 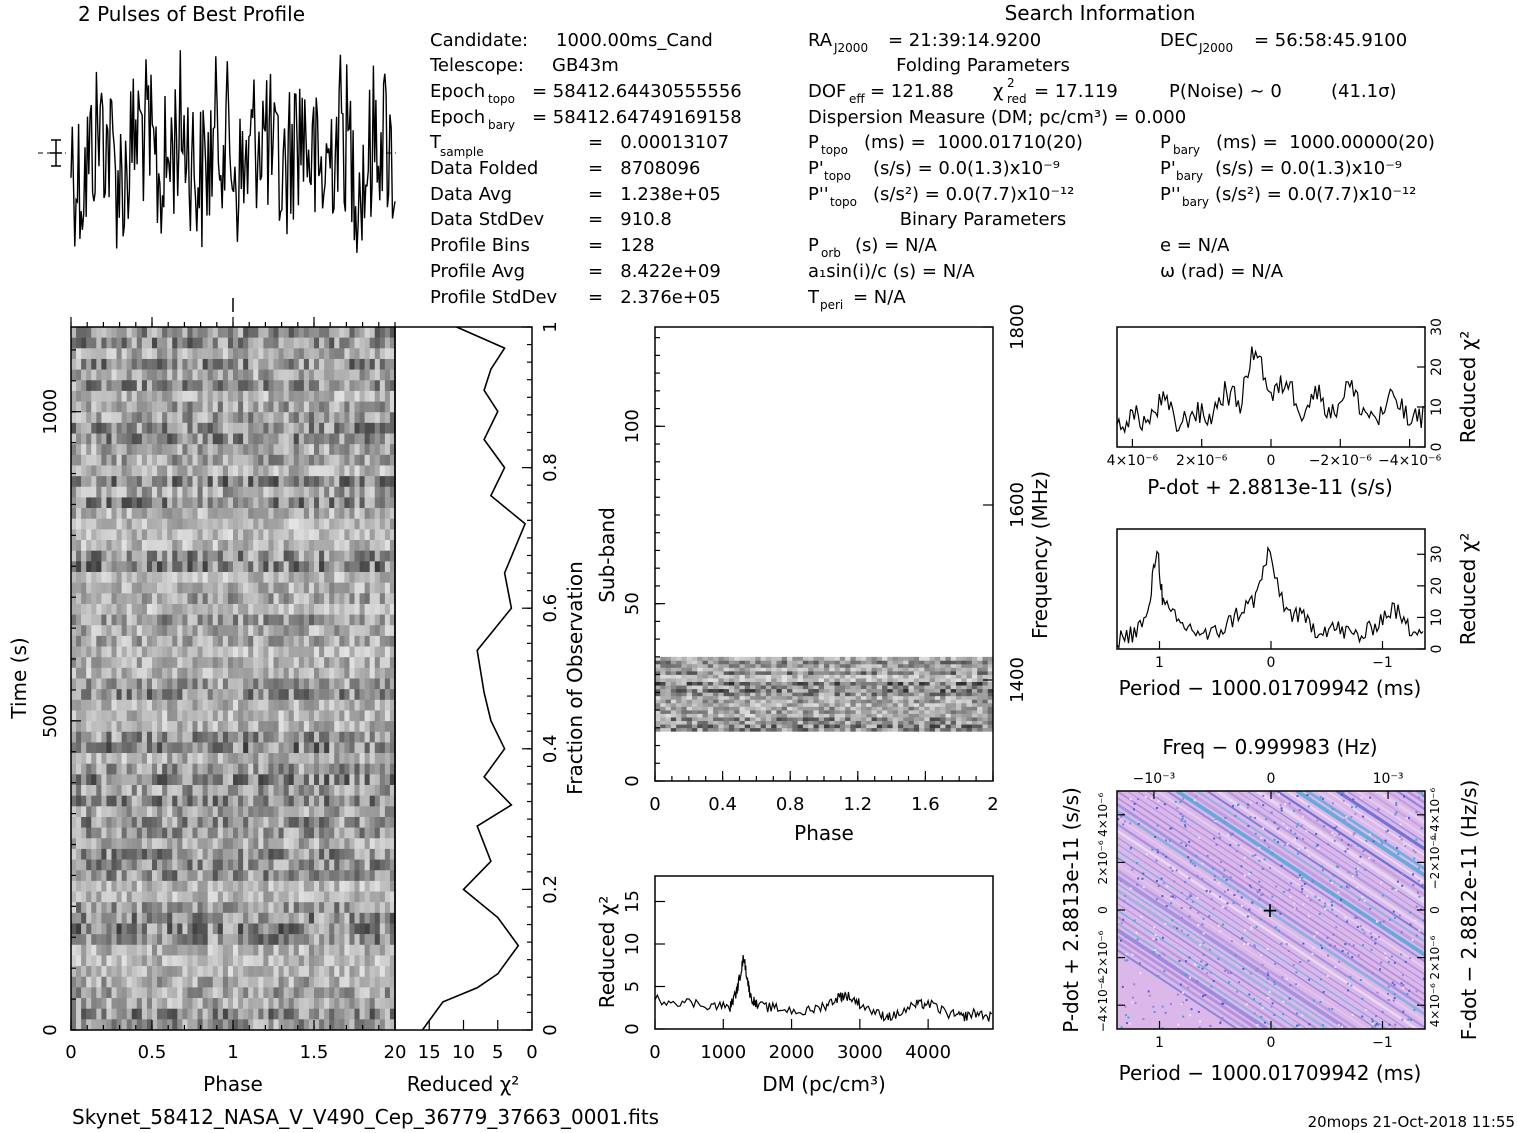 What do you see at coordinates (1325, 142) in the screenshot?
I see `pbary-value: (ms) = 1000.00000(20)` at bounding box center [1325, 142].